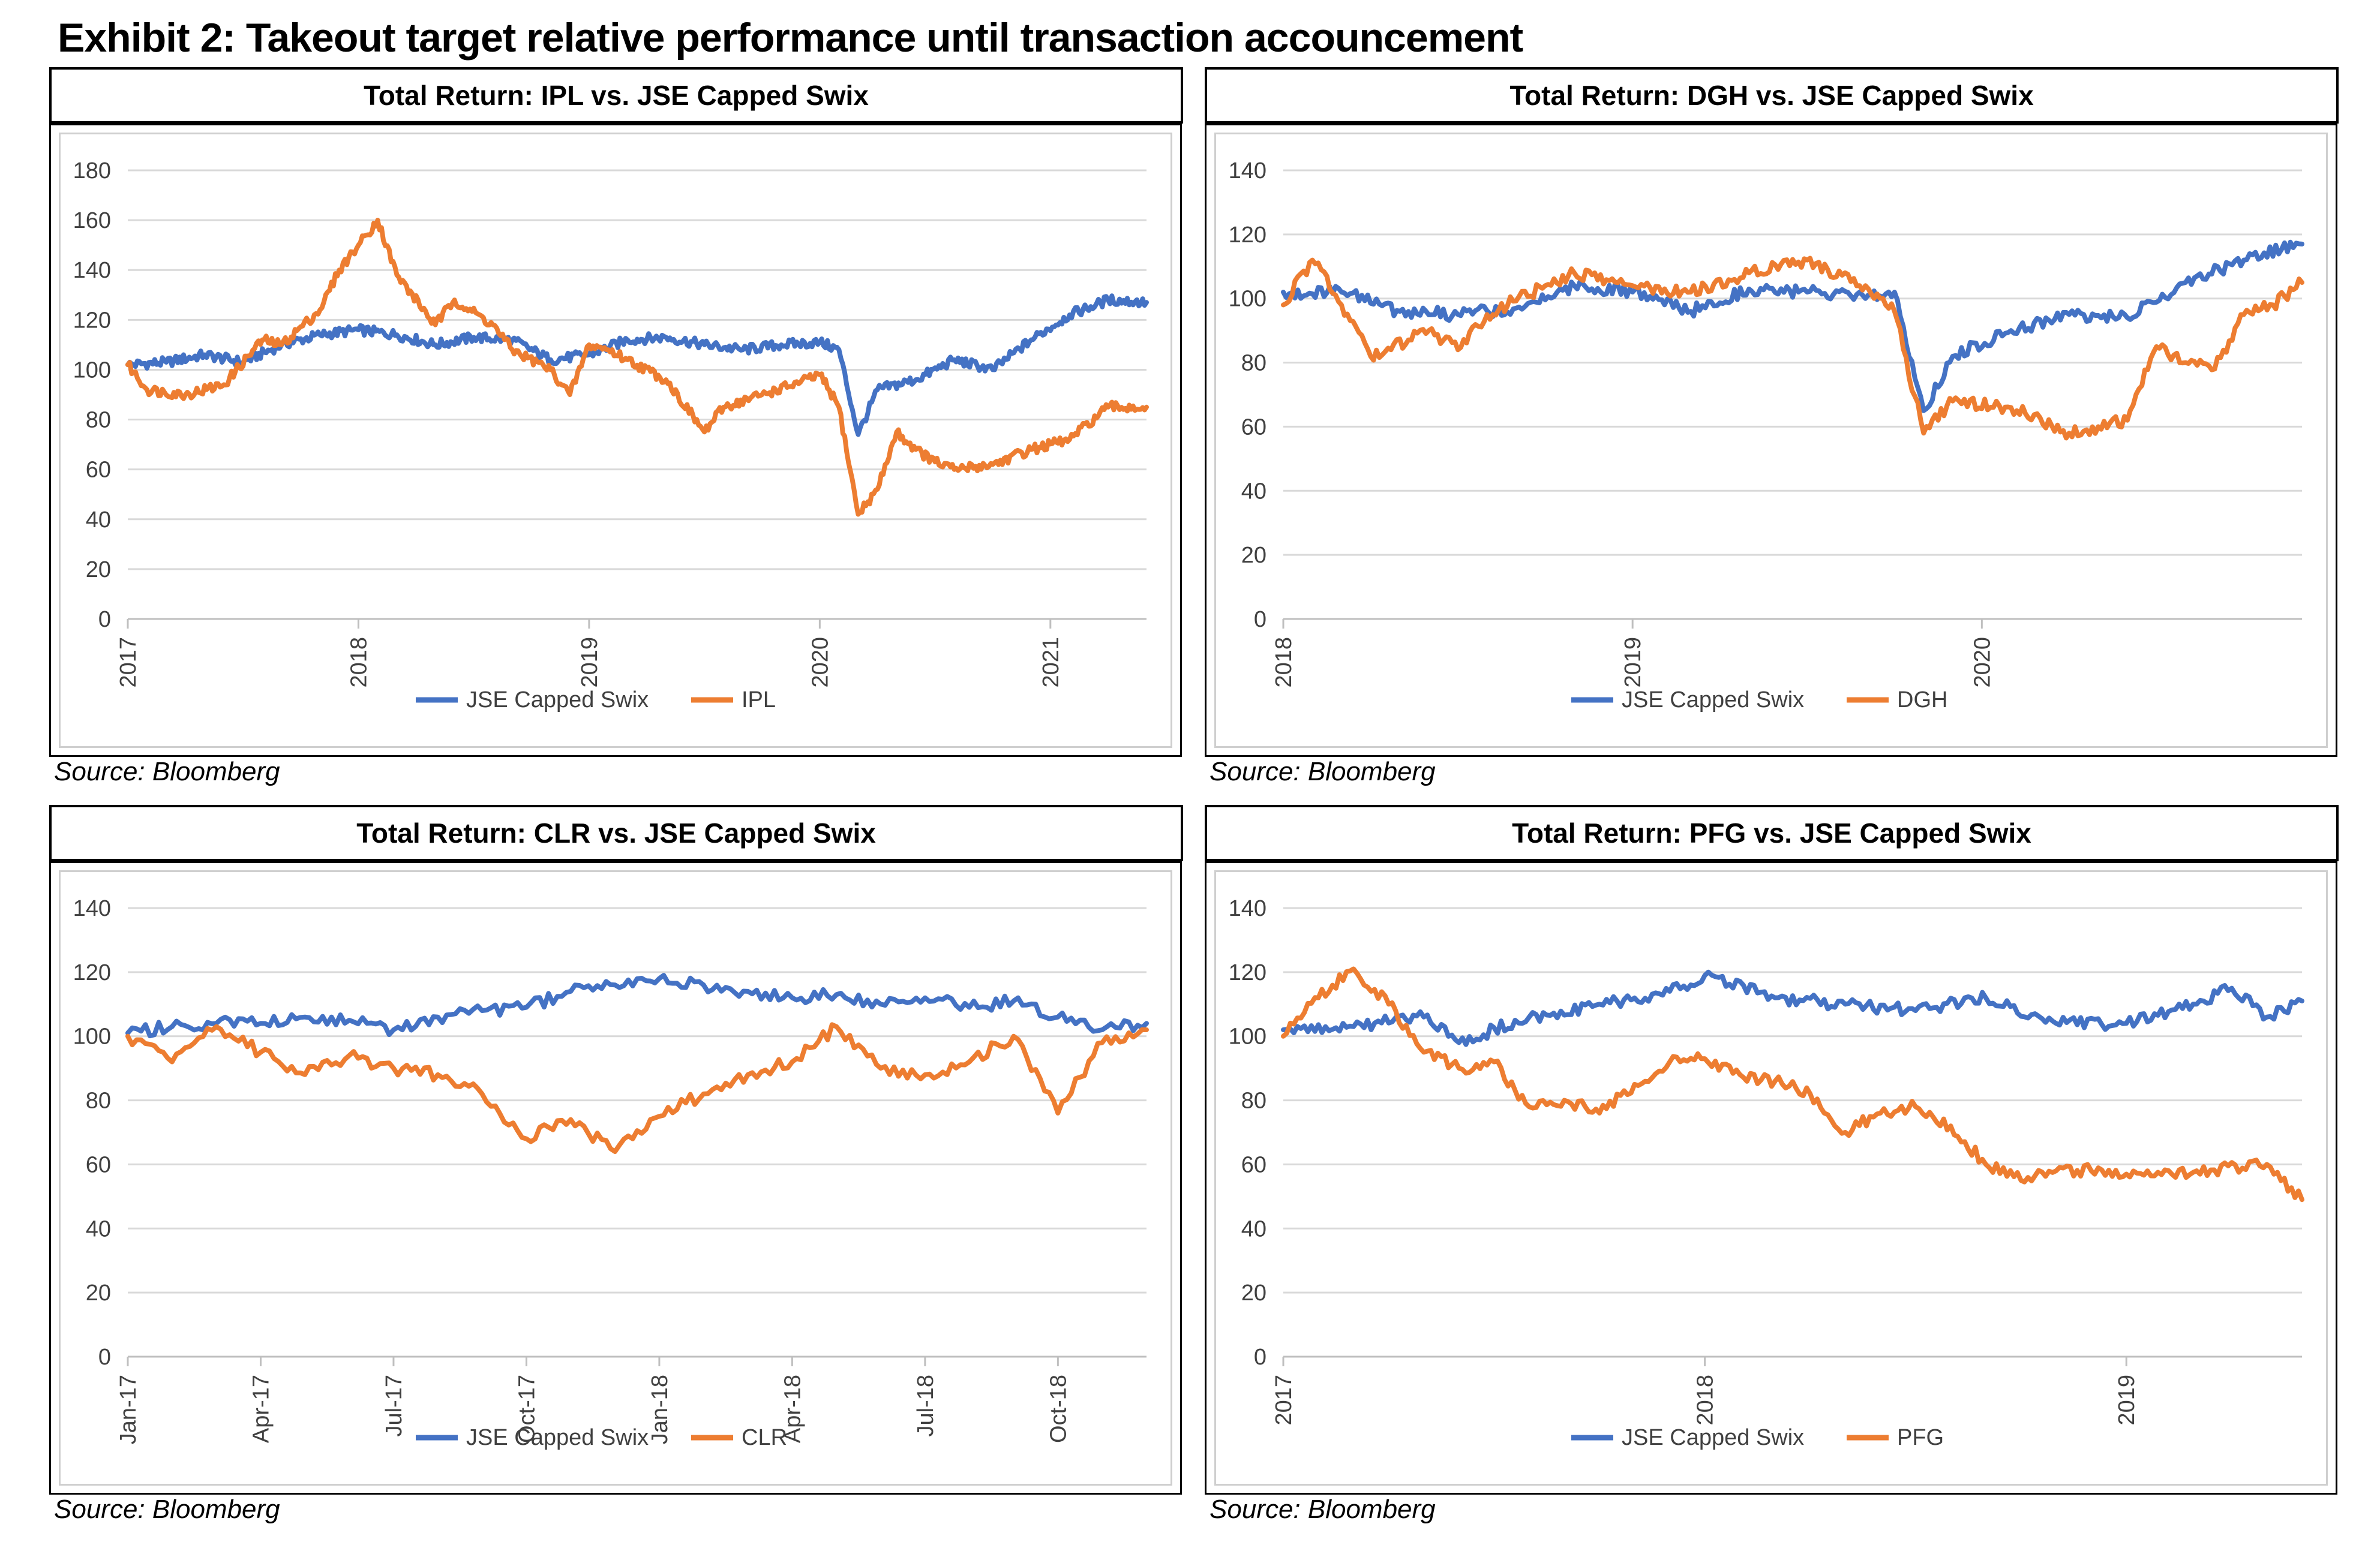  Describe the element at coordinates (1772, 95) in the screenshot. I see `chart-title: Total Return: DGH vs. JSE Capped Swix` at that location.